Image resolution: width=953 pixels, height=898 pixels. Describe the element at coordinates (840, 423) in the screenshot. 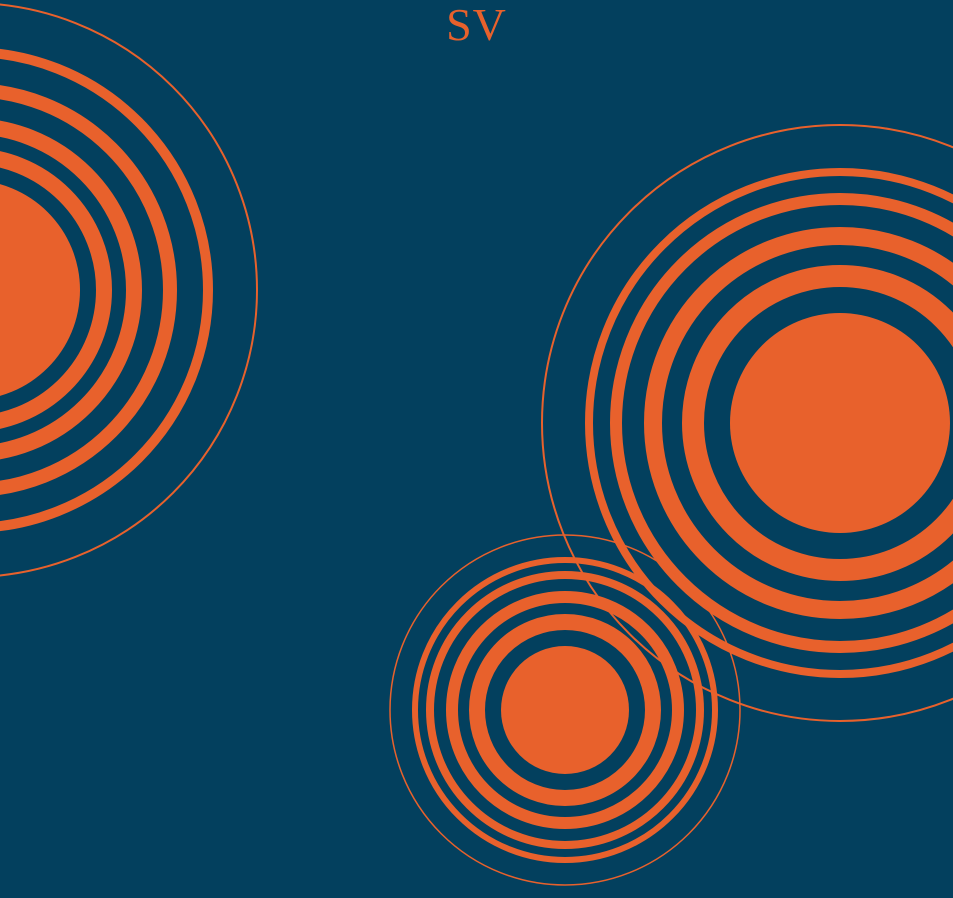

I see `right-ring-core-disc` at that location.